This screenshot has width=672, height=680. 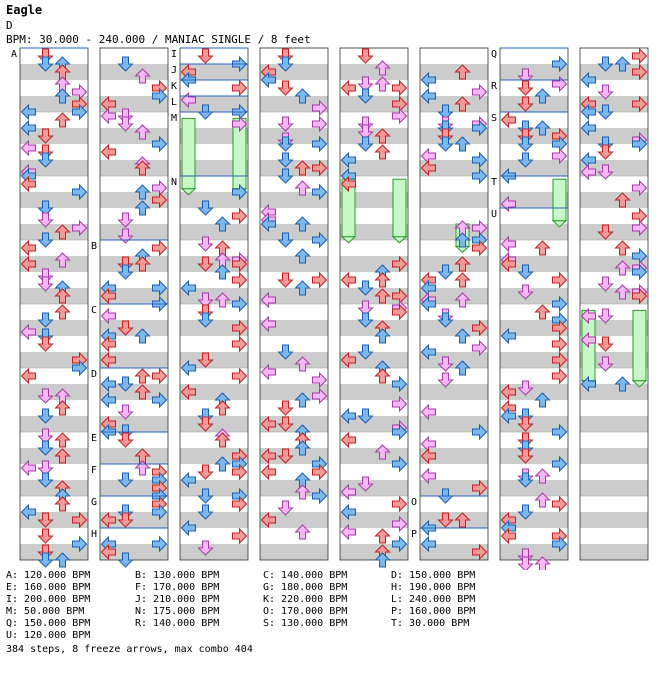 I want to click on column-border, so click(x=294, y=304).